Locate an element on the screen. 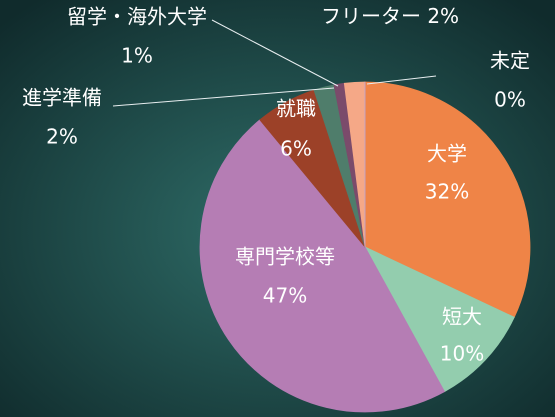 Image resolution: width=555 pixels, height=417 pixels. data-label: フリーター 2% is located at coordinates (390, 16).